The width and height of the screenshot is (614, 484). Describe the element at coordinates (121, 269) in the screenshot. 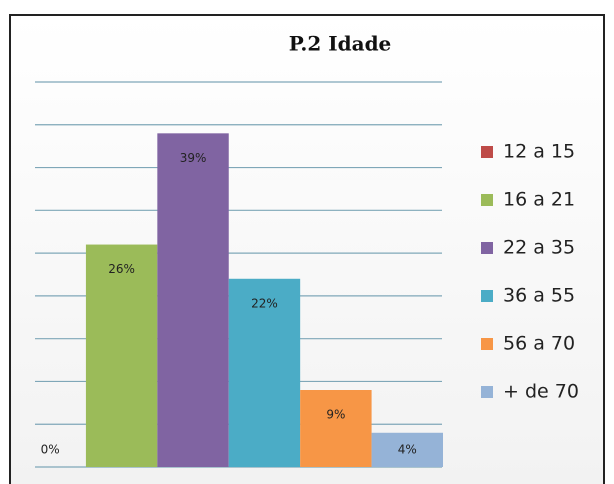

I see `data-label: 26%` at that location.